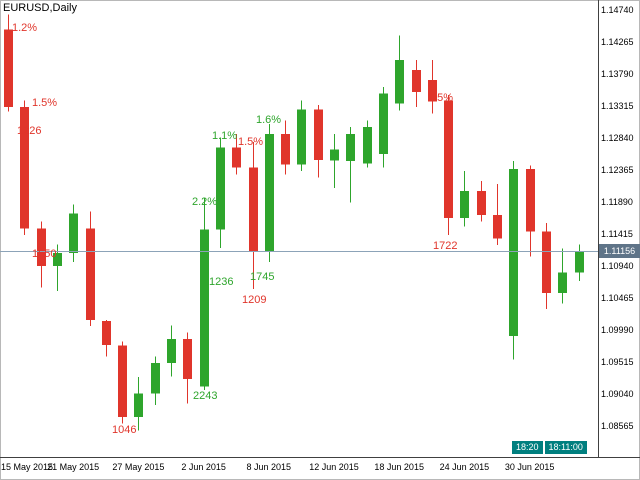 The image size is (640, 480). Describe the element at coordinates (445, 246) in the screenshot. I see `chart-annotation: 1722` at that location.